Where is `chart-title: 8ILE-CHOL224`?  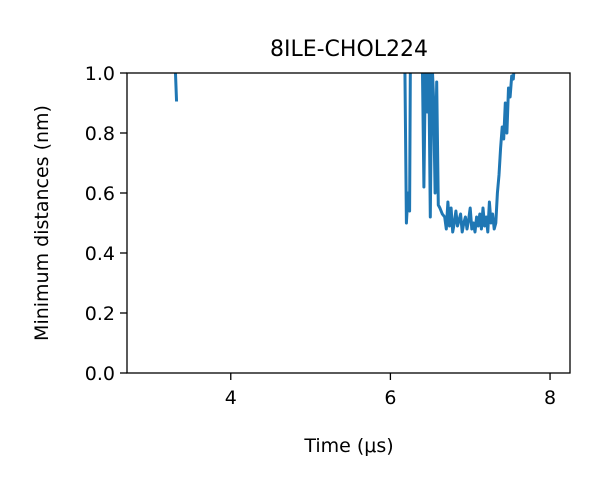
chart-title: 8ILE-CHOL224 is located at coordinates (349, 49).